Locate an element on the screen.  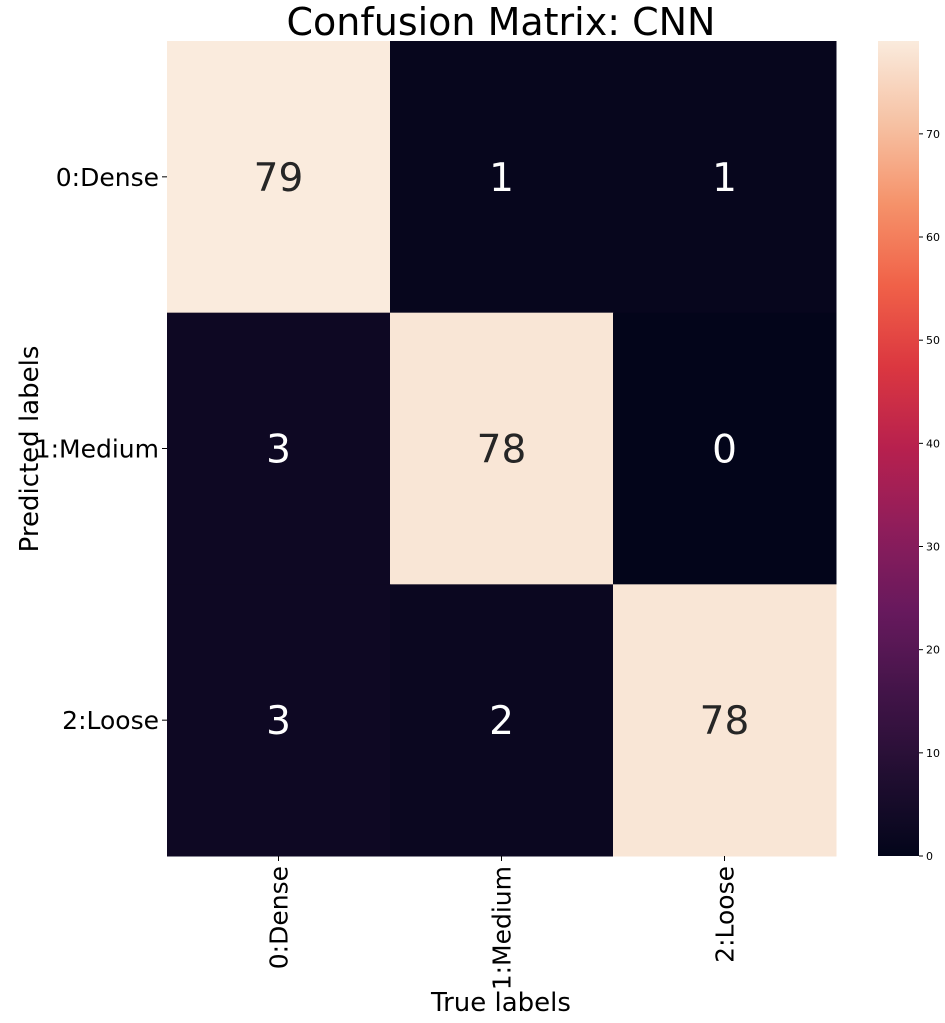
y-tick-label: 0:Dense is located at coordinates (107, 177).